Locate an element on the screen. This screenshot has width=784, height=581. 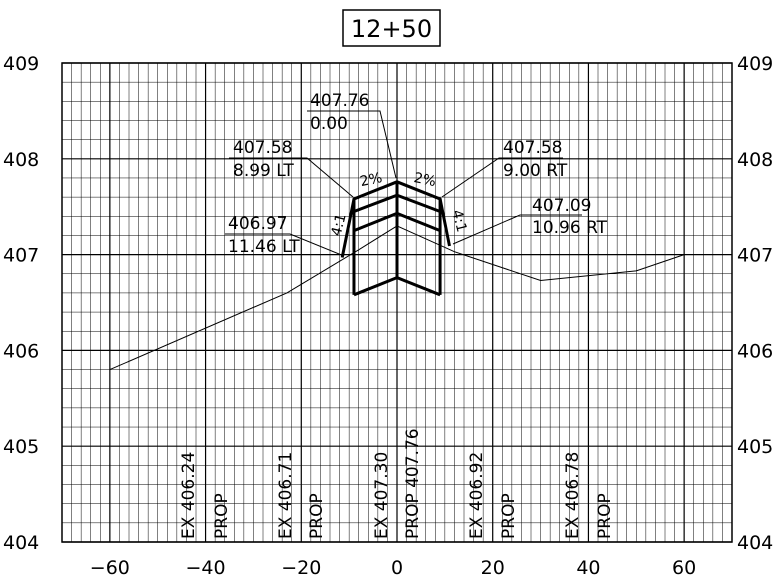
y-tick-label-right: 405 is located at coordinates (755, 447).